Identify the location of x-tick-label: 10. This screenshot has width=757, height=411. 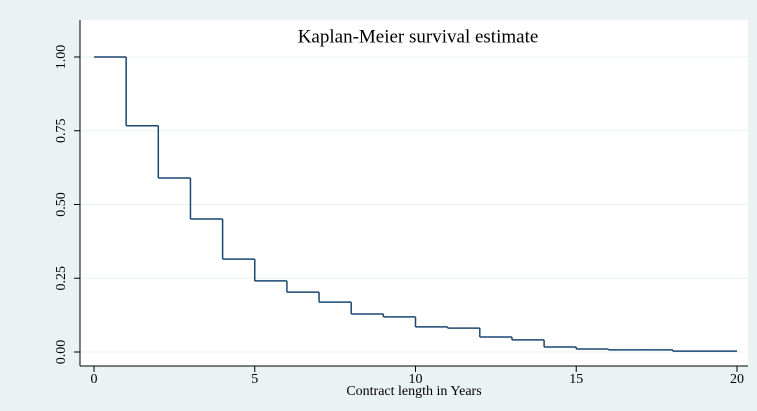
(416, 379).